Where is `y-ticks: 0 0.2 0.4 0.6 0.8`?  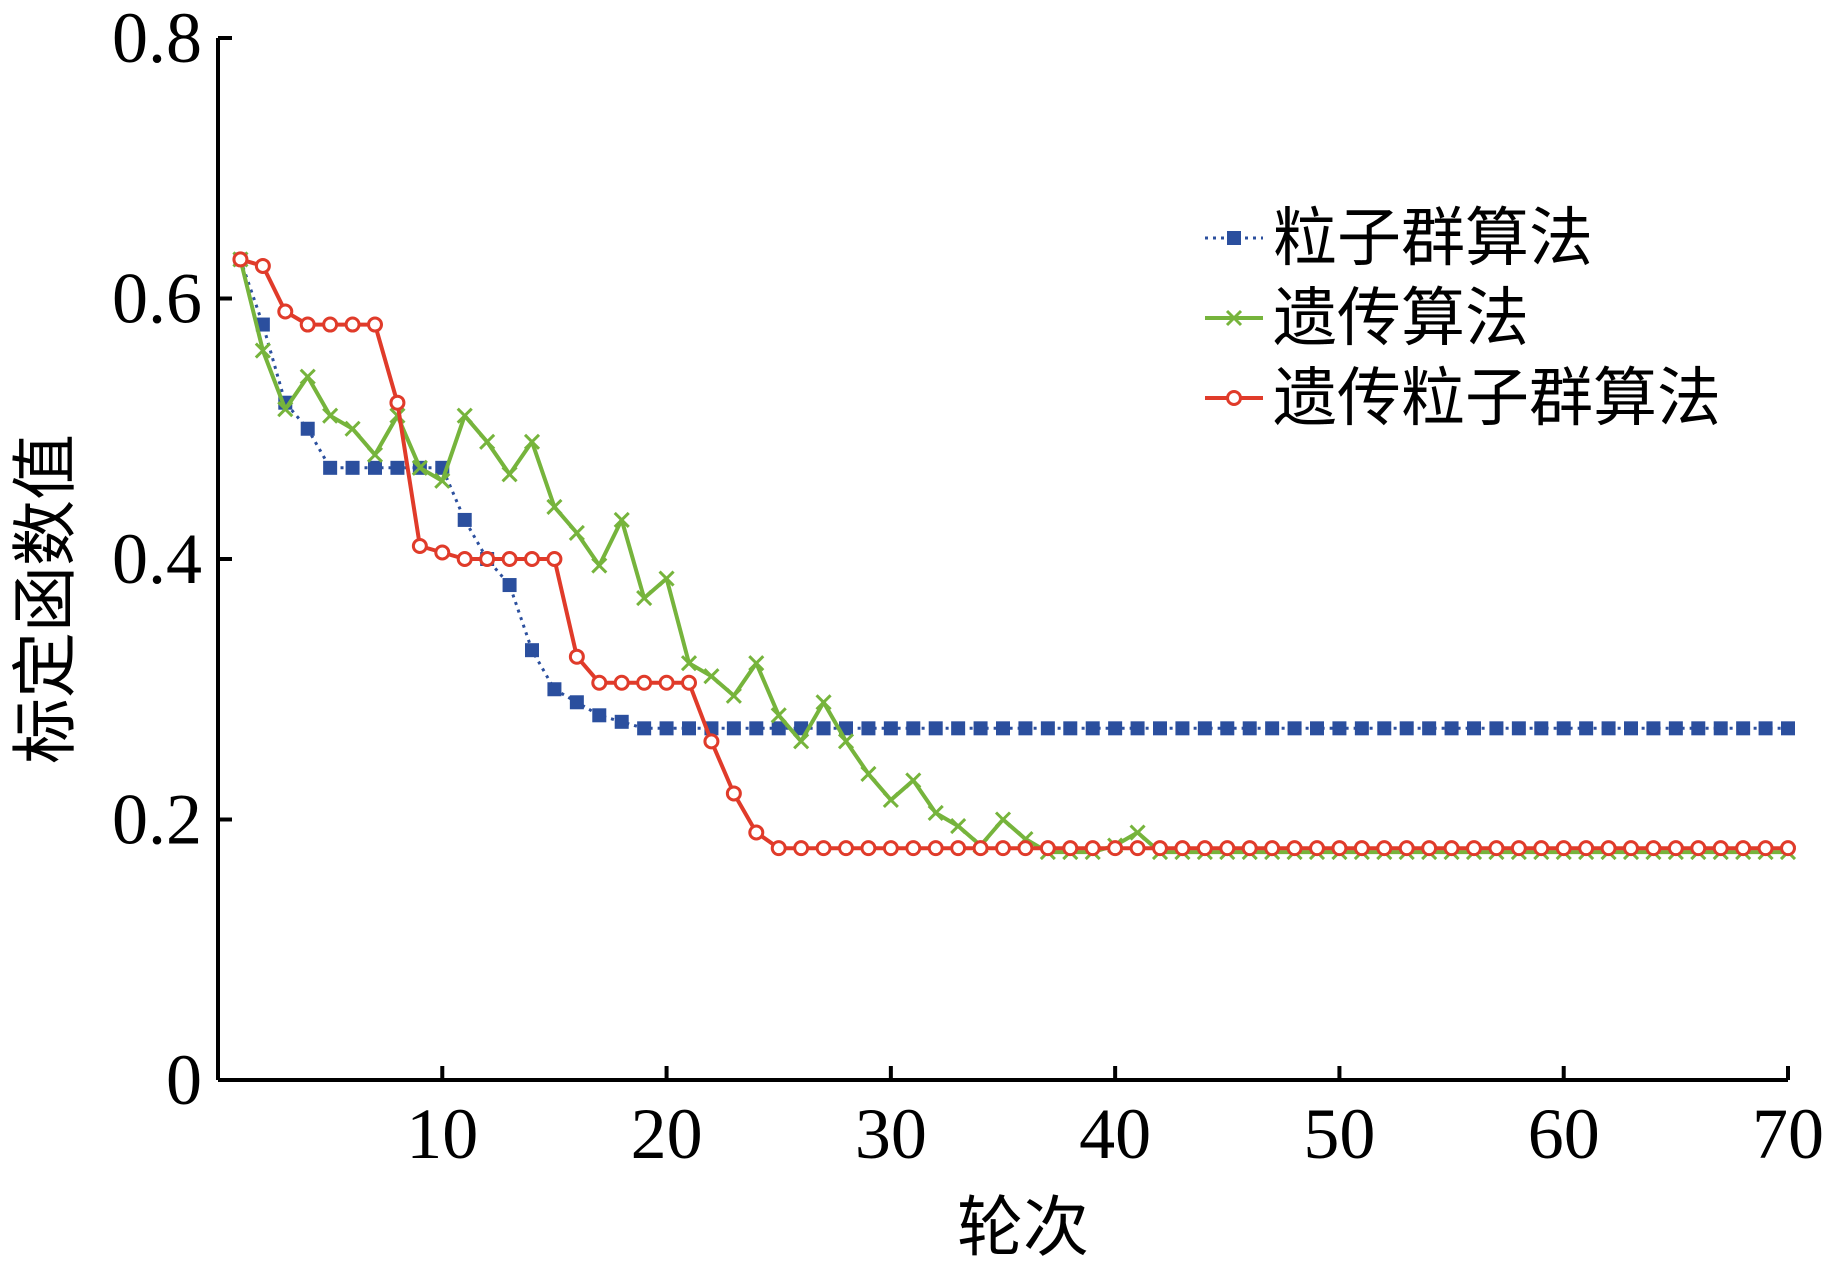
y-ticks: 0 0.2 0.4 0.6 0.8 is located at coordinates (172, 560).